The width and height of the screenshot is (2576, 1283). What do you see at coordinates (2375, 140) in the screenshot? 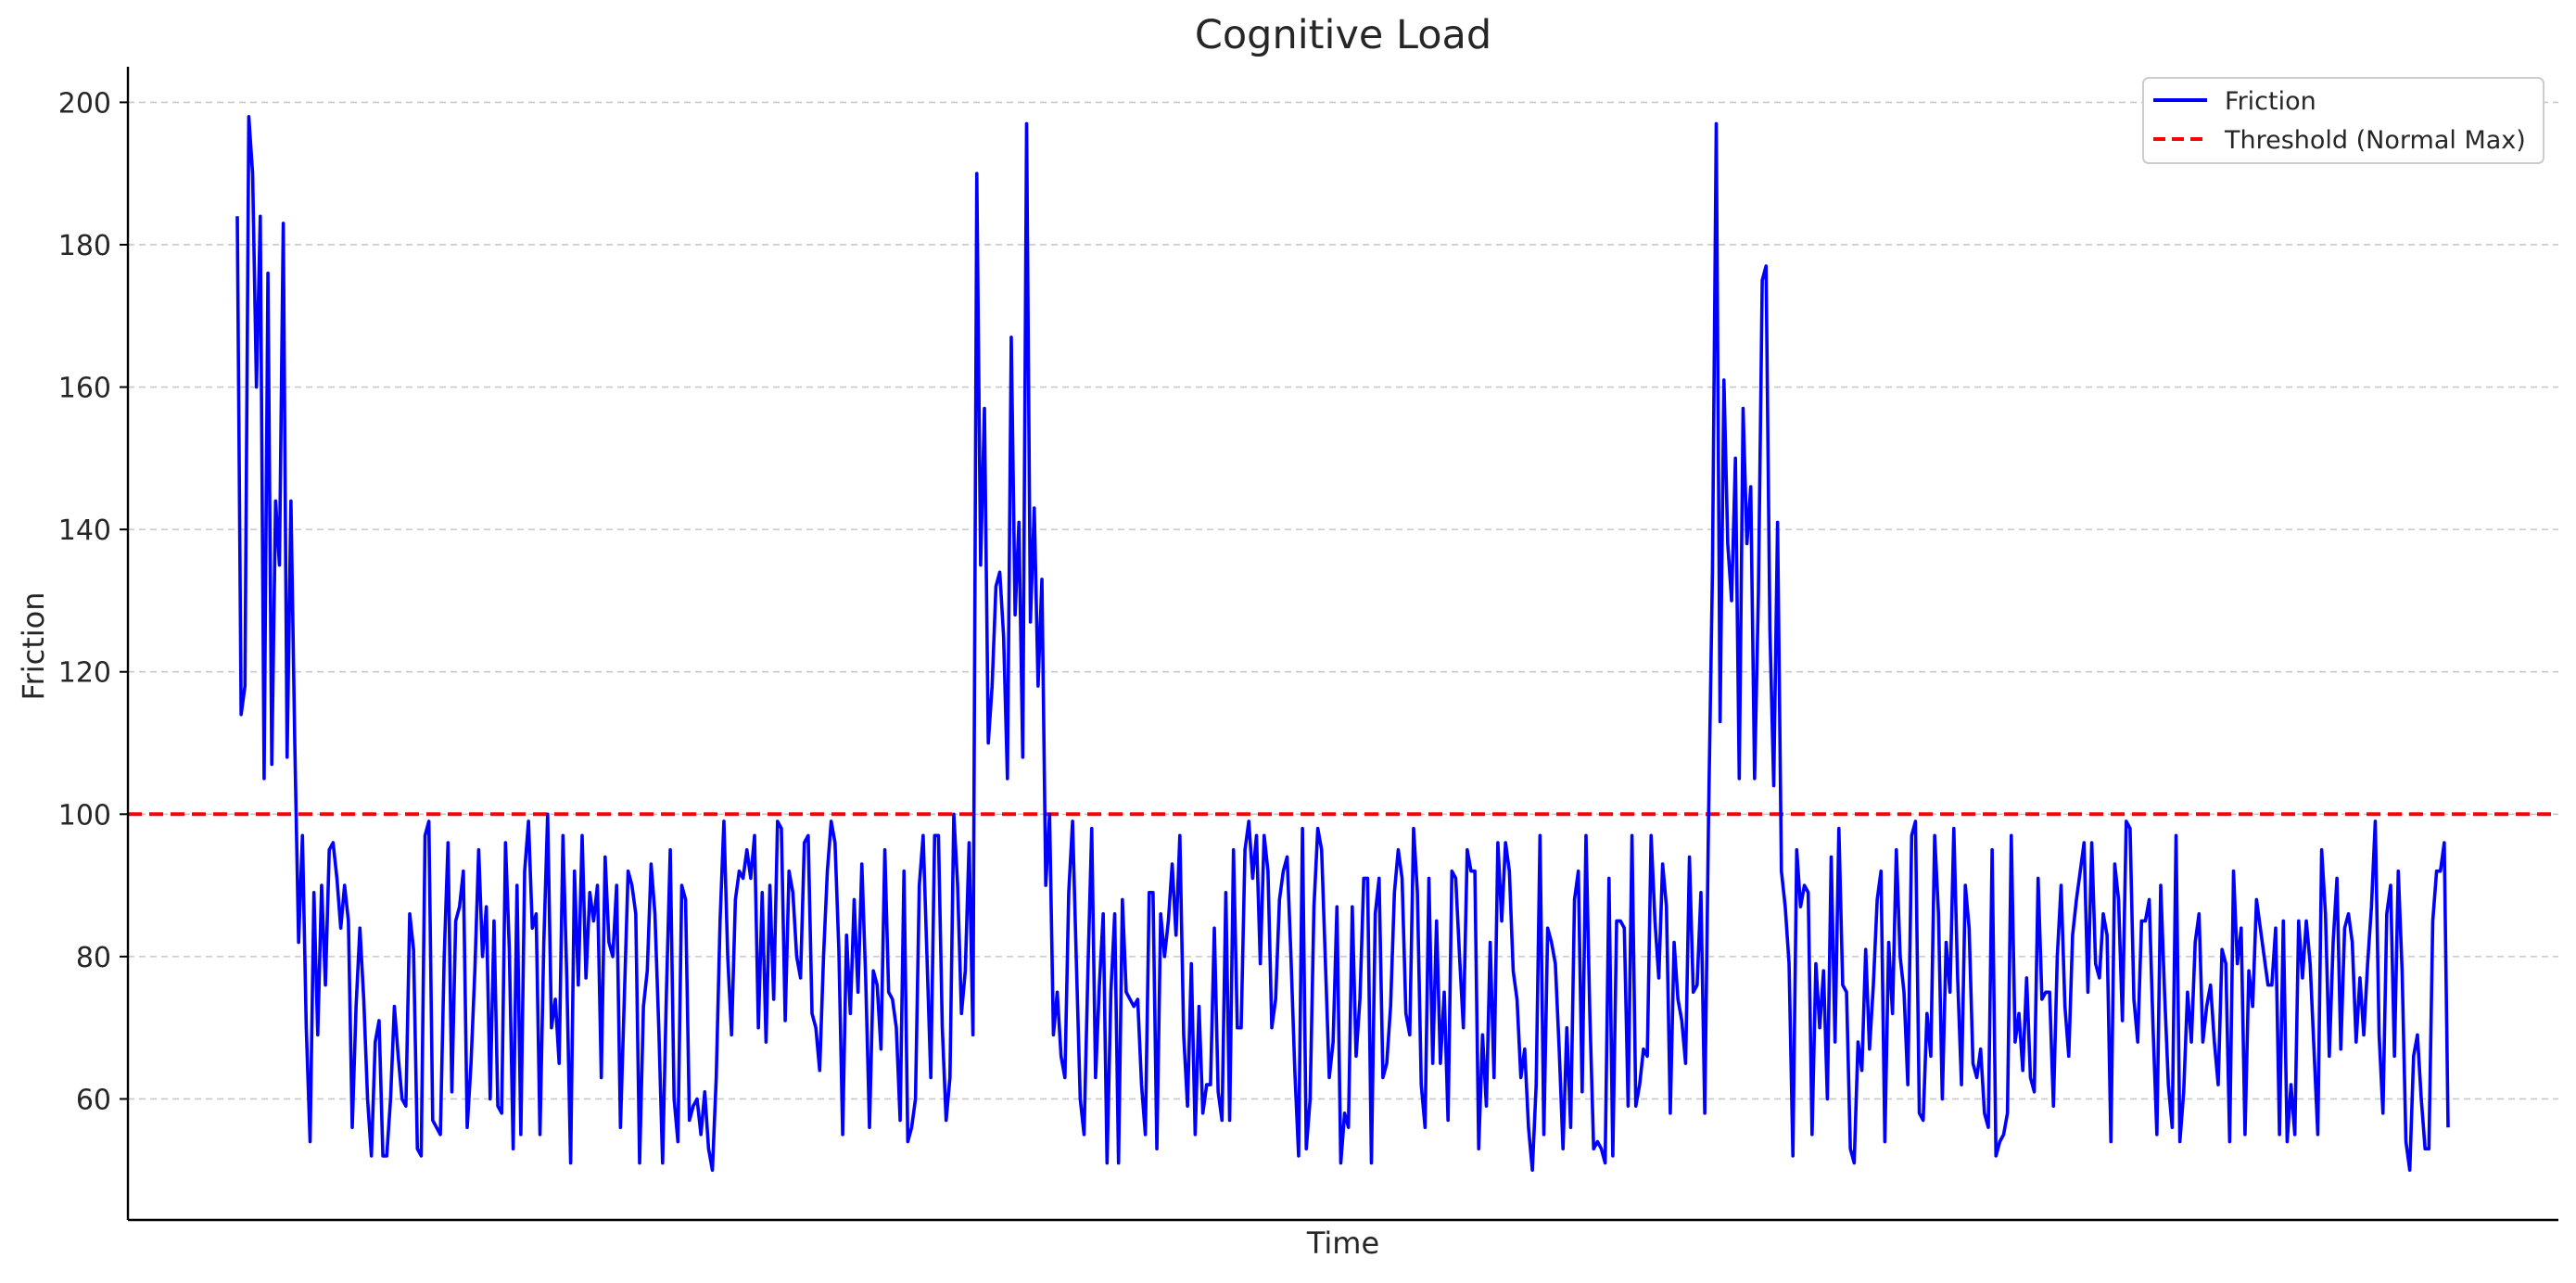
I see `legend-label-threshold: Threshold (Normal Max)` at bounding box center [2375, 140].